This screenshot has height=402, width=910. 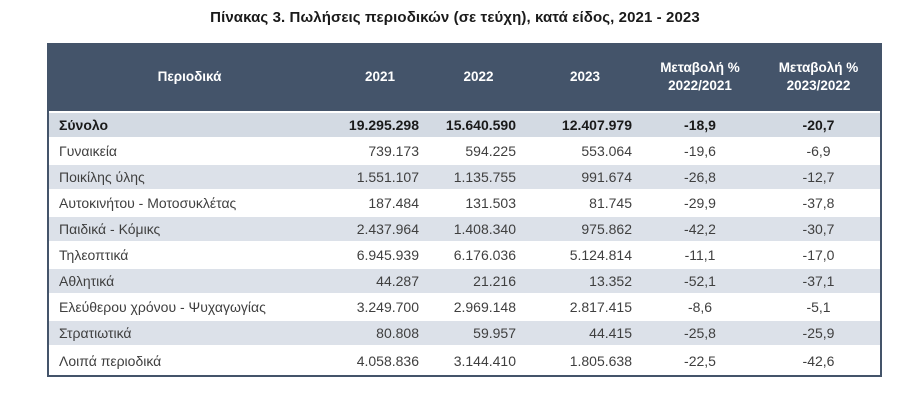 I want to click on cell-value: 2.817.415, so click(x=585, y=308).